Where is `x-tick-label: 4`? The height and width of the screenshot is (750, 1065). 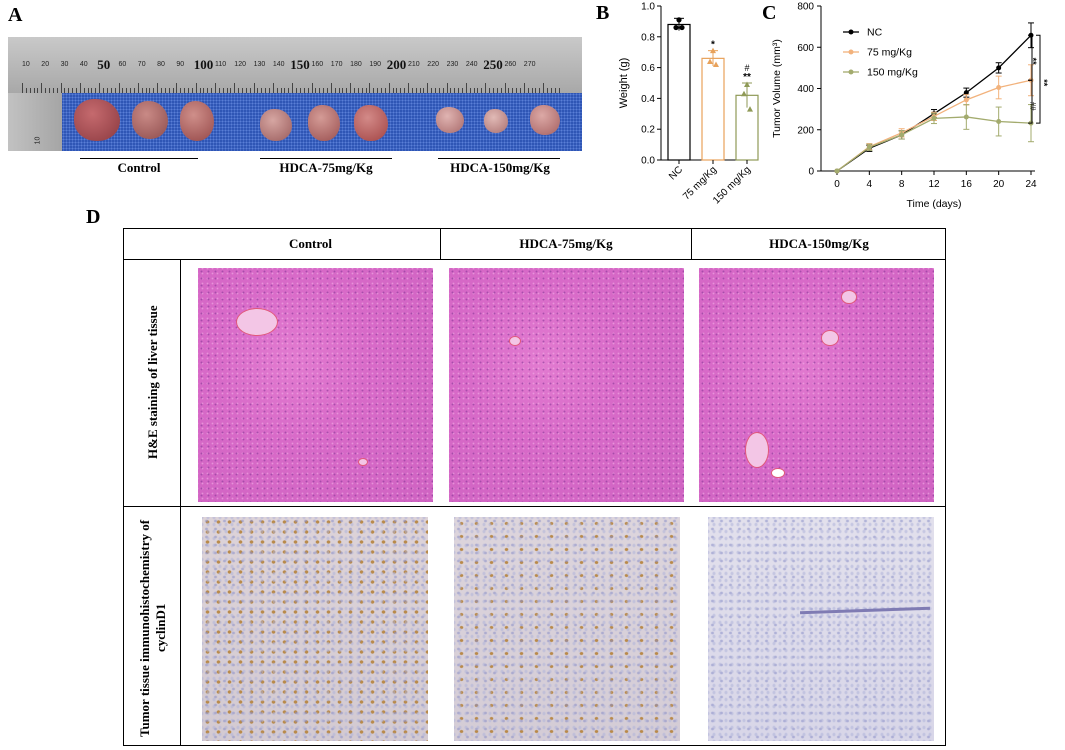 x-tick-label: 4 is located at coordinates (870, 184).